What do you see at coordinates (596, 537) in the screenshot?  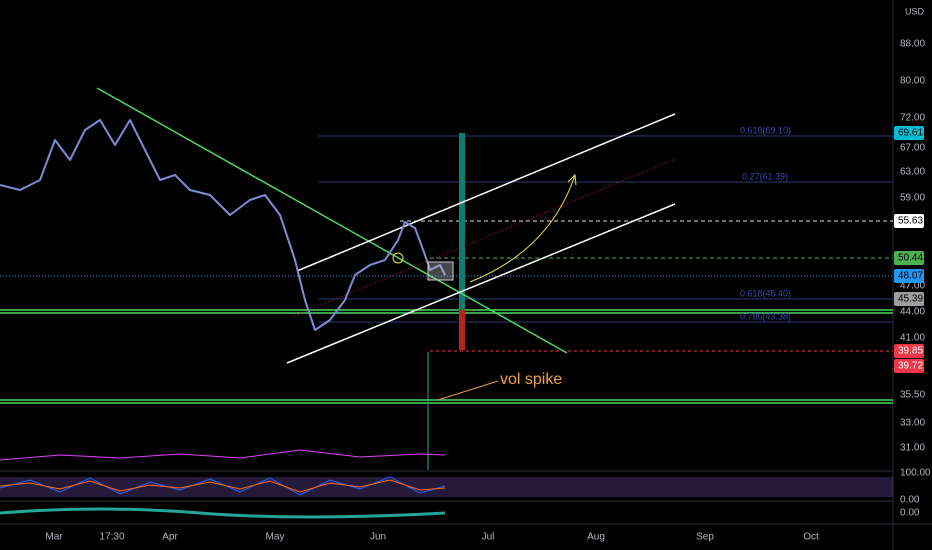 I see `time-label: Aug` at bounding box center [596, 537].